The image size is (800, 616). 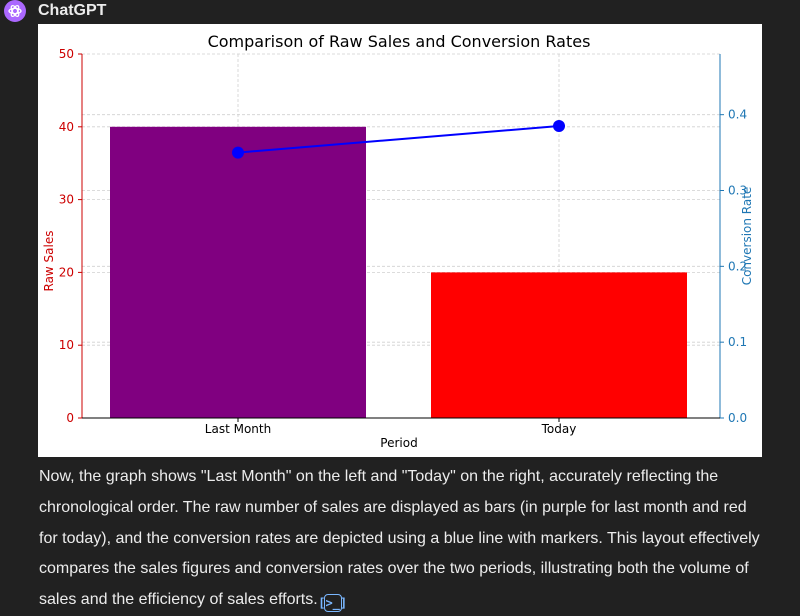 What do you see at coordinates (737, 191) in the screenshot?
I see `y-tick-label-right: 0.3` at bounding box center [737, 191].